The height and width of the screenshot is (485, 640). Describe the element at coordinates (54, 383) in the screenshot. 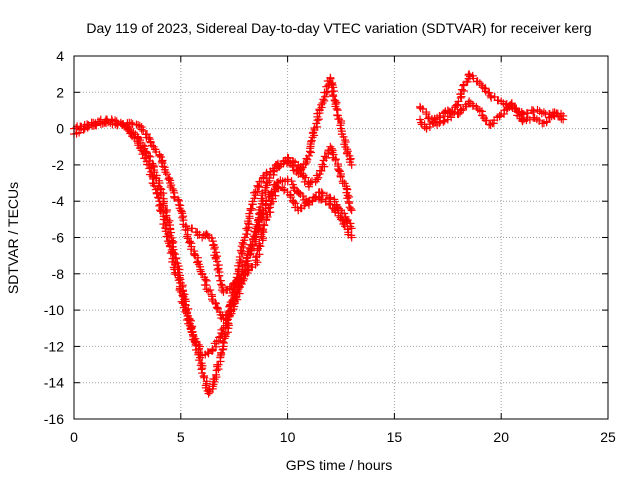

I see `y-tick-label: -14` at that location.